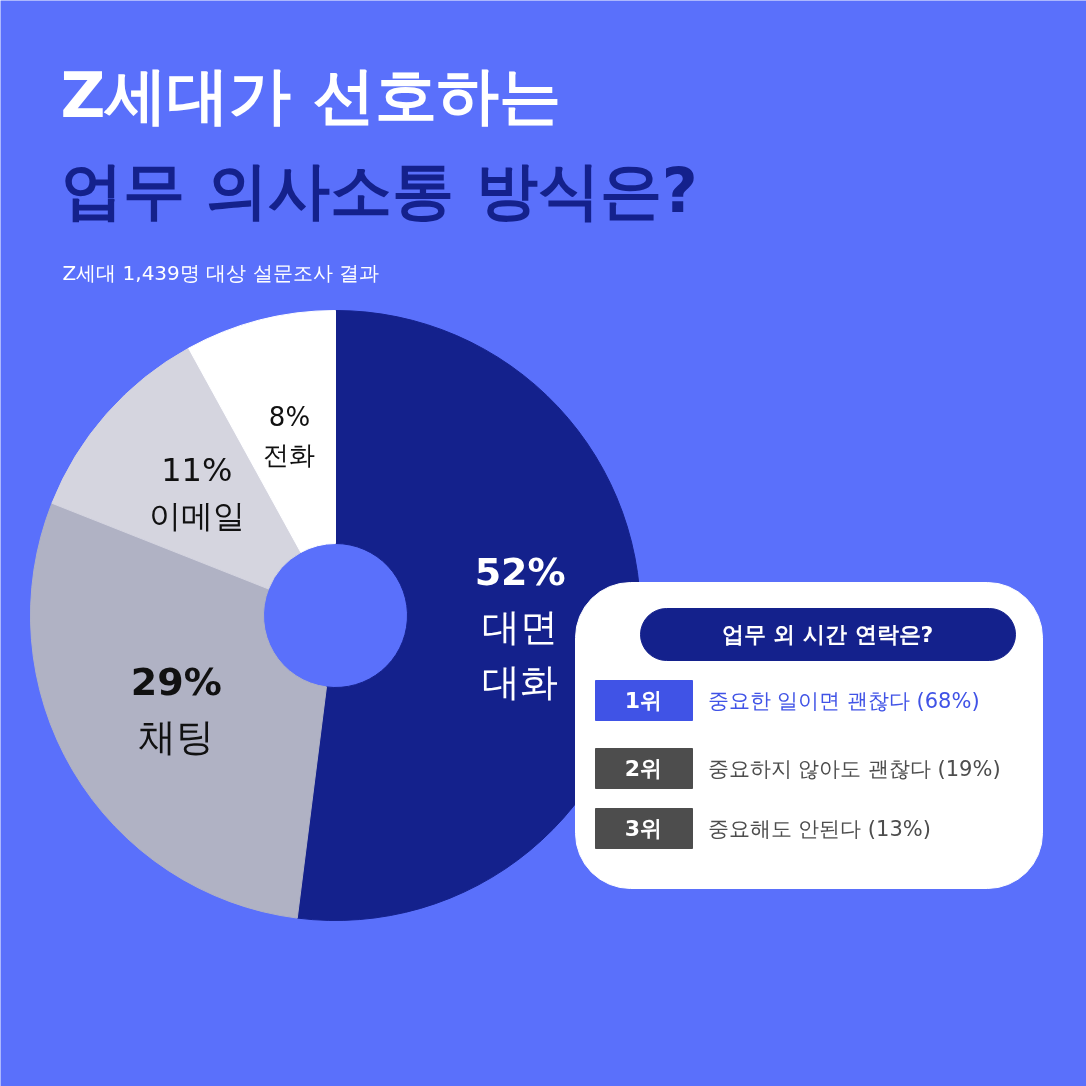  I want to click on slice-label: 이메일, so click(196, 516).